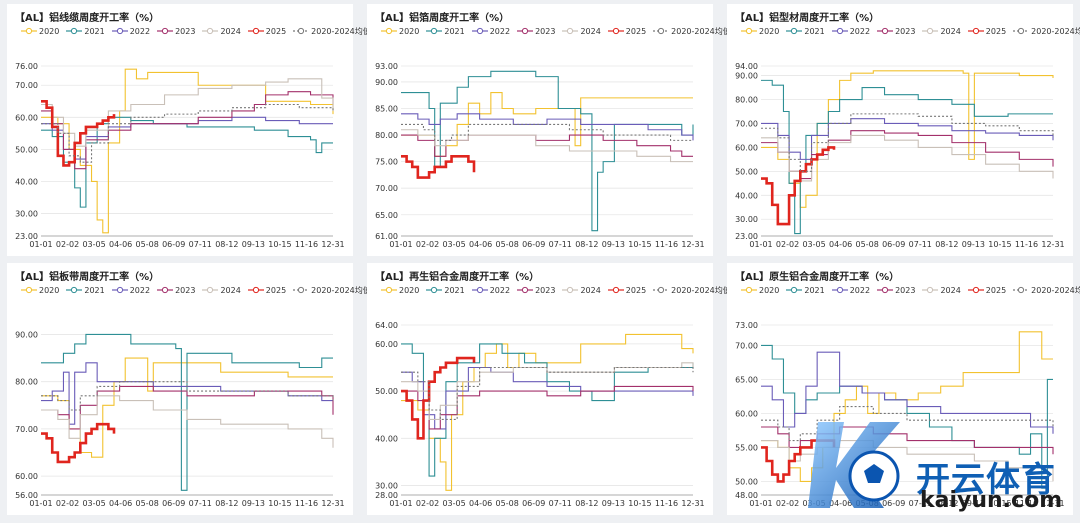 This screenshot has width=1080, height=523. What do you see at coordinates (386, 66) in the screenshot?
I see `y-tick-label: 93.00` at bounding box center [386, 66].